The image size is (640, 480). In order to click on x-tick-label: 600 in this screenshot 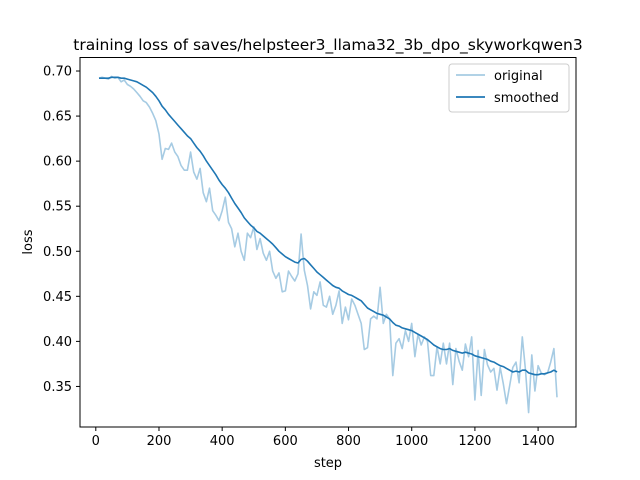, I will do `click(285, 441)`.